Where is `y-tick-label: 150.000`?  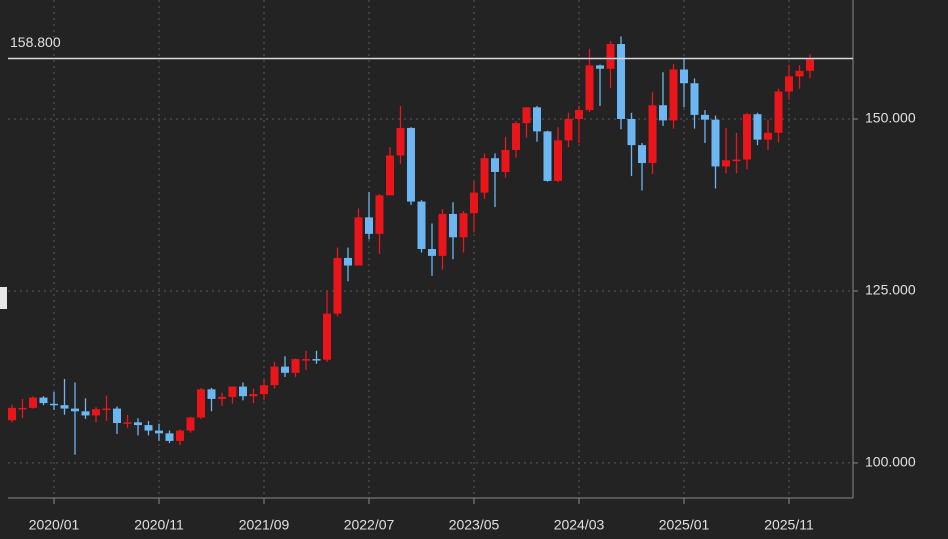 y-tick-label: 150.000 is located at coordinates (890, 118).